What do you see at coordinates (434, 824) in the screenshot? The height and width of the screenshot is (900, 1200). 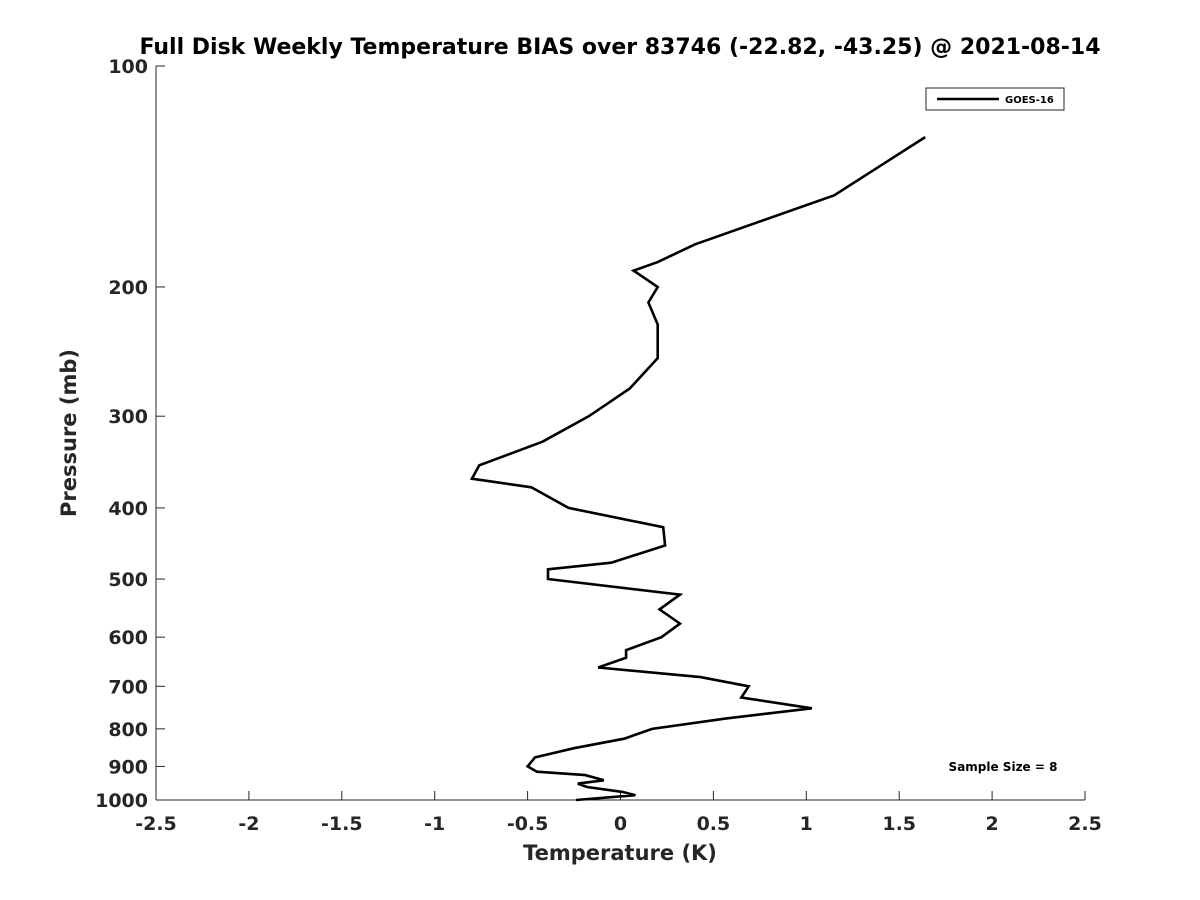 I see `x-tick-label: -1` at bounding box center [434, 824].